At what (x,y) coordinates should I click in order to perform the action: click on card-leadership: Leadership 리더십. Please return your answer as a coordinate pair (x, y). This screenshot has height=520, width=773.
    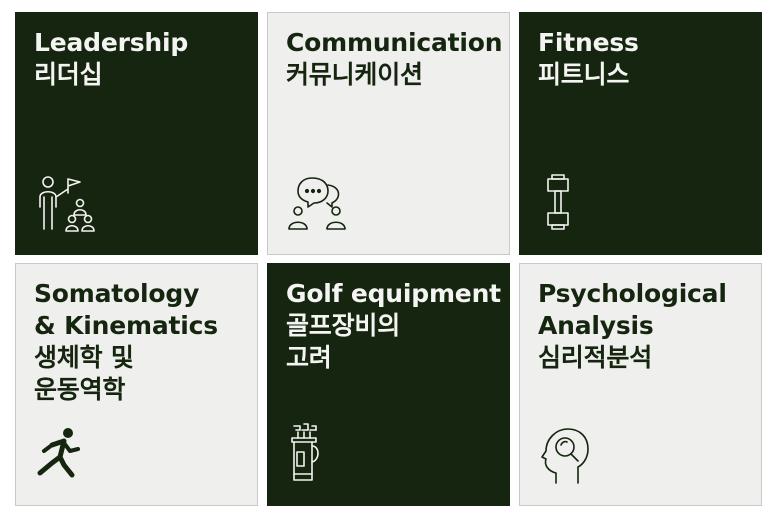
    Looking at the image, I should click on (136, 133).